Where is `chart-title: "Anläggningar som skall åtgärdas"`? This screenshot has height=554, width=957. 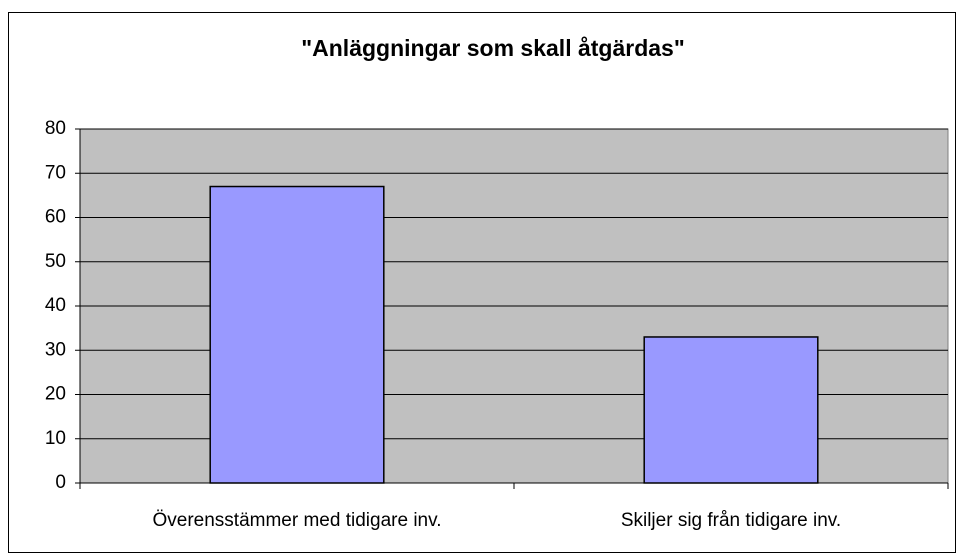
chart-title: "Anläggningar som skall åtgärdas" is located at coordinates (493, 48).